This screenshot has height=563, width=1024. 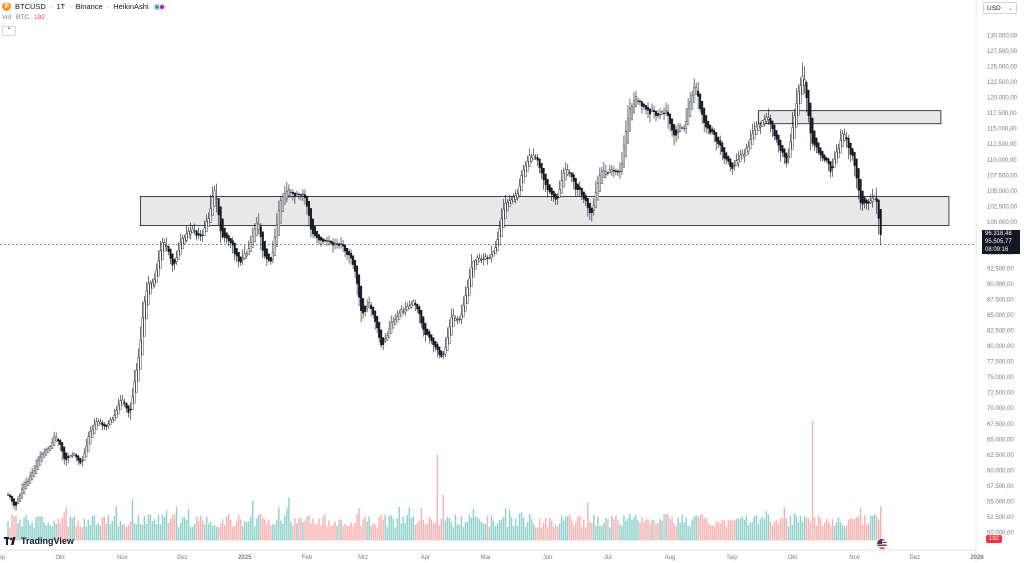 What do you see at coordinates (1000, 533) in the screenshot?
I see `y-tick-label: 50.000,00` at bounding box center [1000, 533].